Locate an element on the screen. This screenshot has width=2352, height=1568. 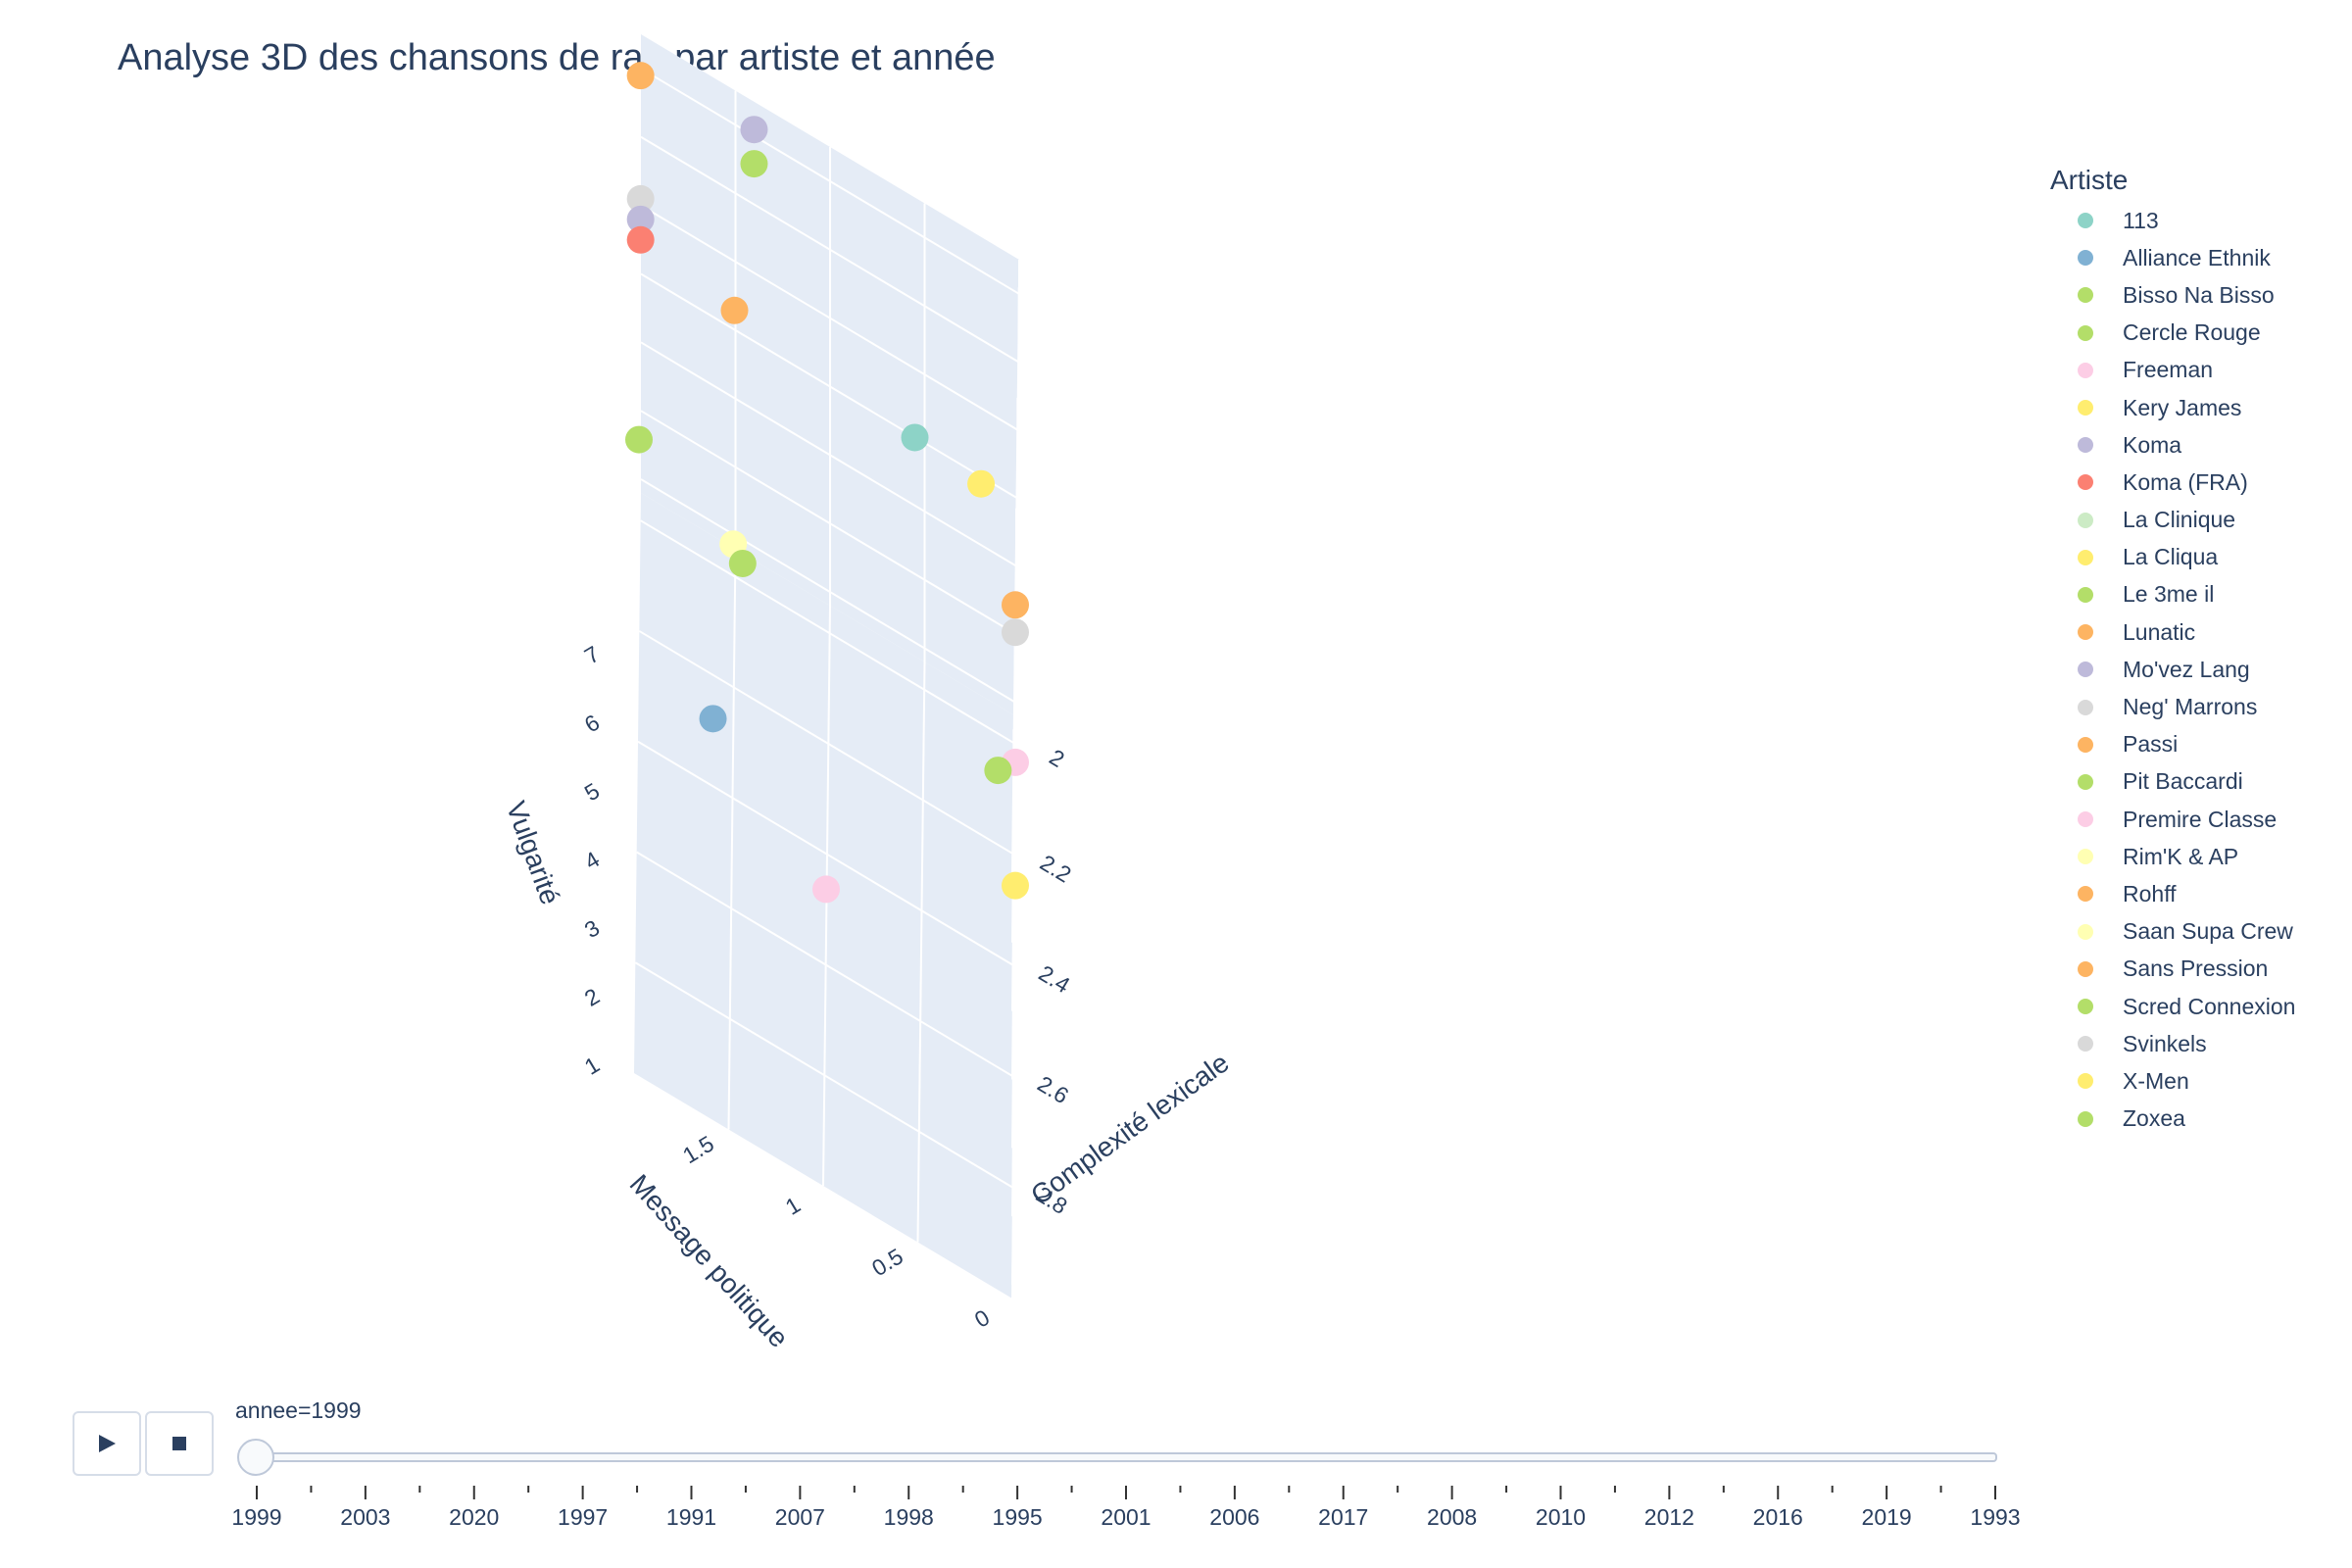
legend-item: Kery James is located at coordinates (2172, 407).